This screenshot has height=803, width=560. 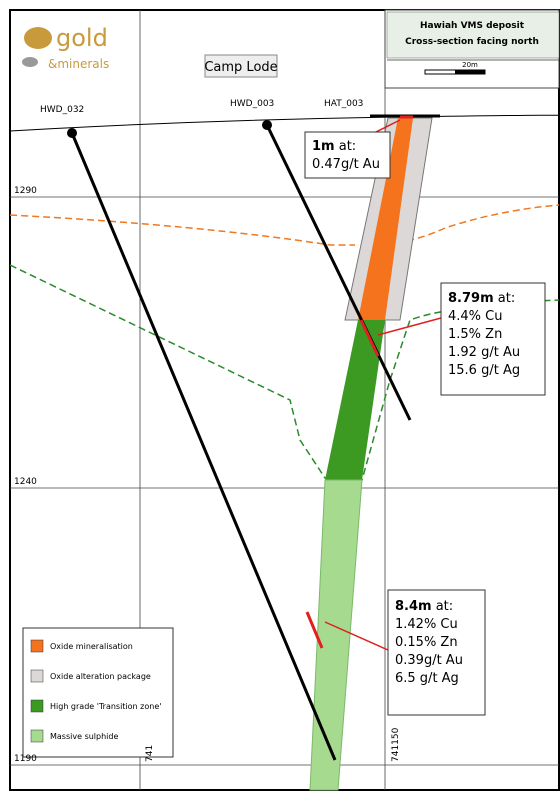 What do you see at coordinates (343, 104) in the screenshot?
I see `hole-label: HAT_003` at bounding box center [343, 104].